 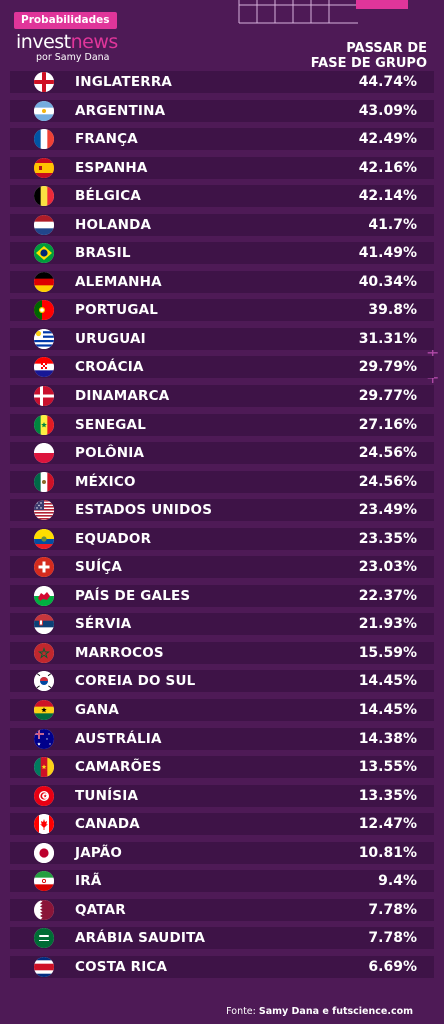 What do you see at coordinates (222, 624) in the screenshot?
I see `table-row: SÉRVIA 21.93%` at bounding box center [222, 624].